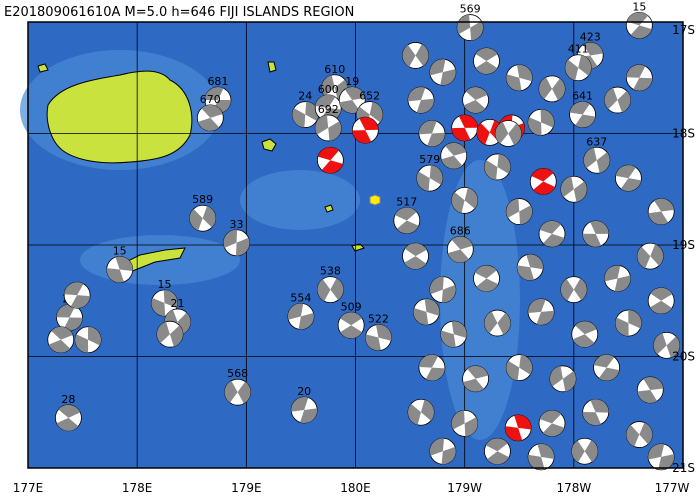  What do you see at coordinates (378, 319) in the screenshot?
I see `depth-label: 522` at bounding box center [378, 319].